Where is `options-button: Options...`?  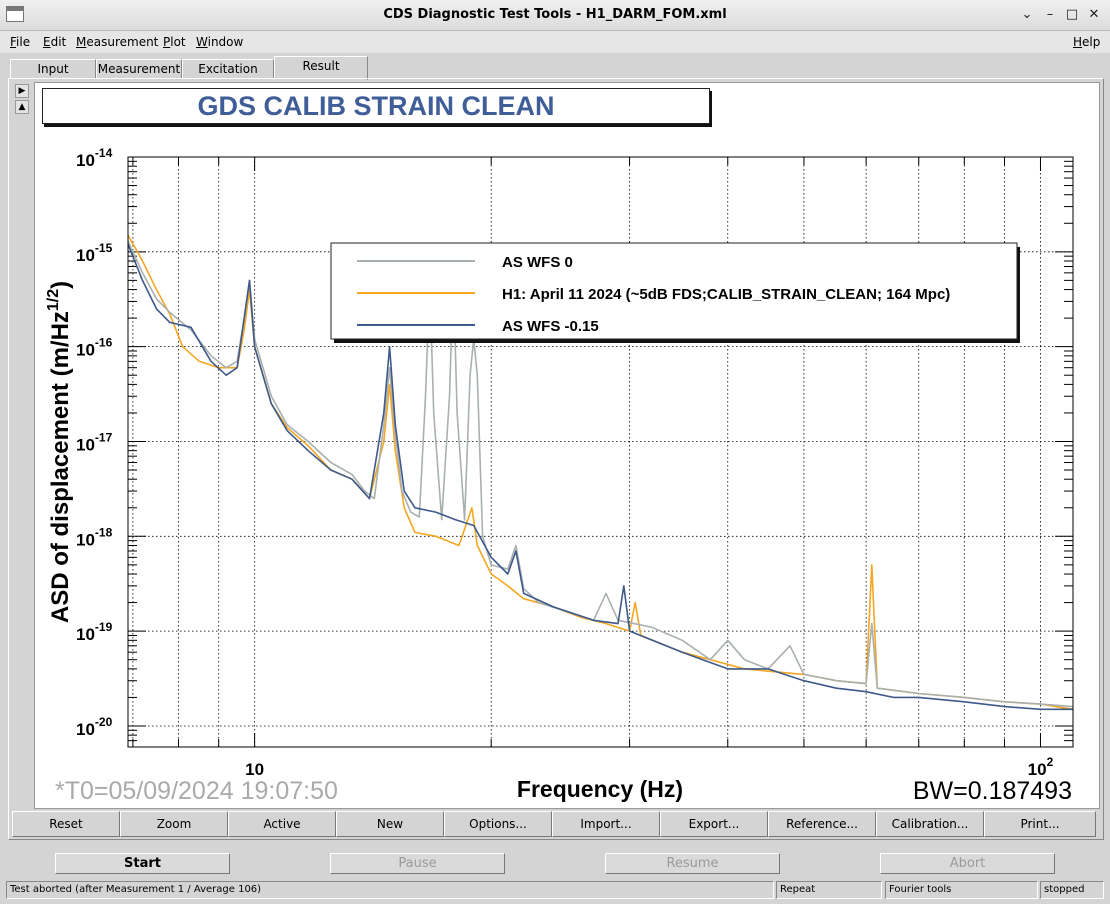 options-button: Options... is located at coordinates (498, 824).